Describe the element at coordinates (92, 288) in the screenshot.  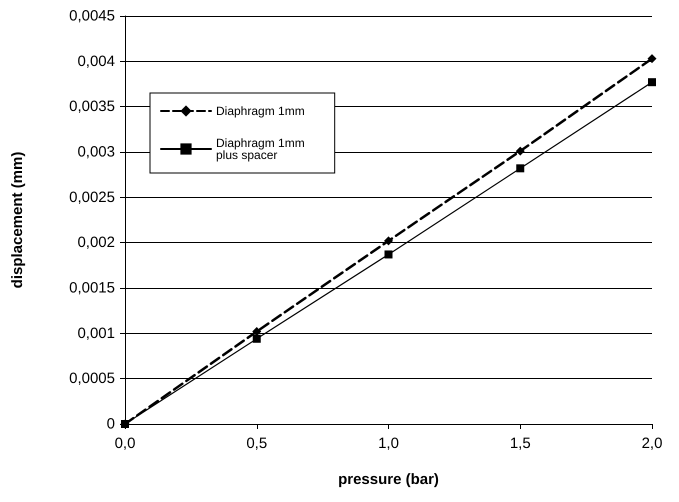
I see `y-tick-label: 0,0015` at that location.